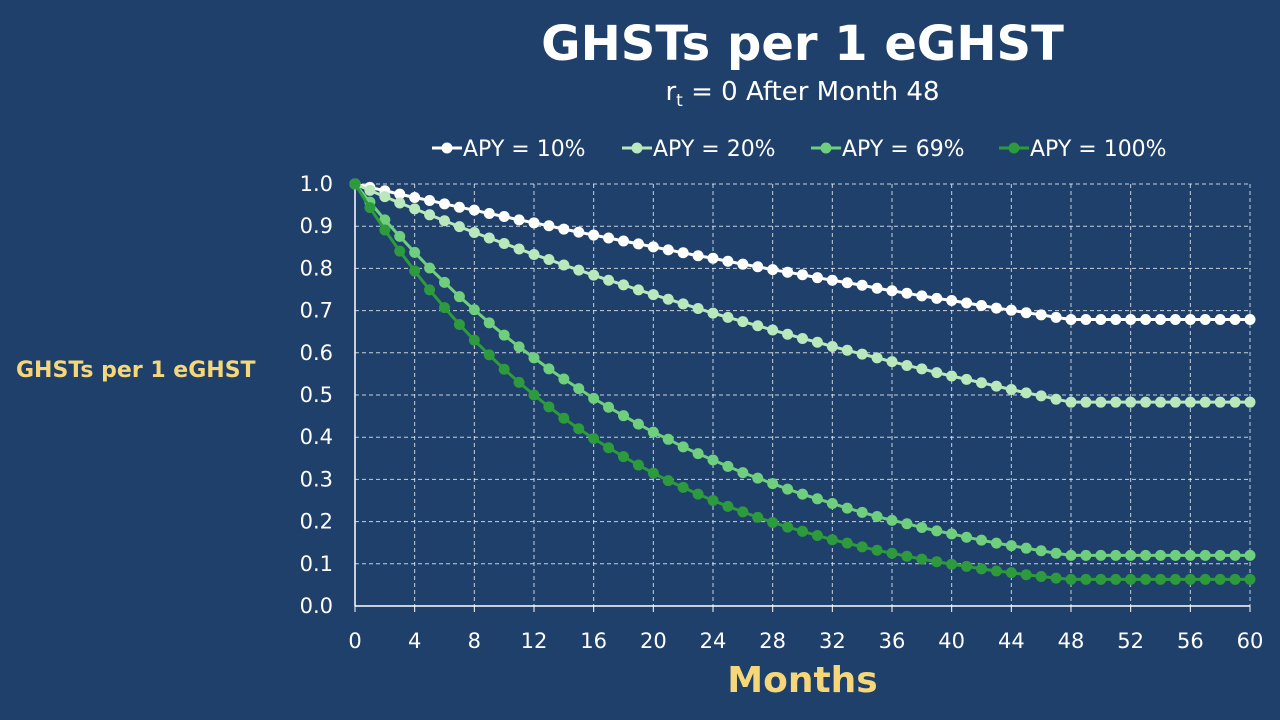 The image size is (1280, 720). I want to click on legend-label: APY = 20%, so click(714, 149).